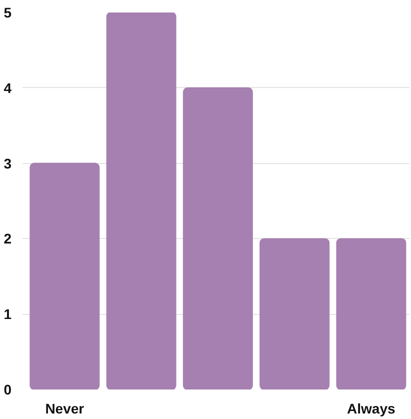 The image size is (411, 419). I want to click on x-tick-label: Never, so click(65, 408).